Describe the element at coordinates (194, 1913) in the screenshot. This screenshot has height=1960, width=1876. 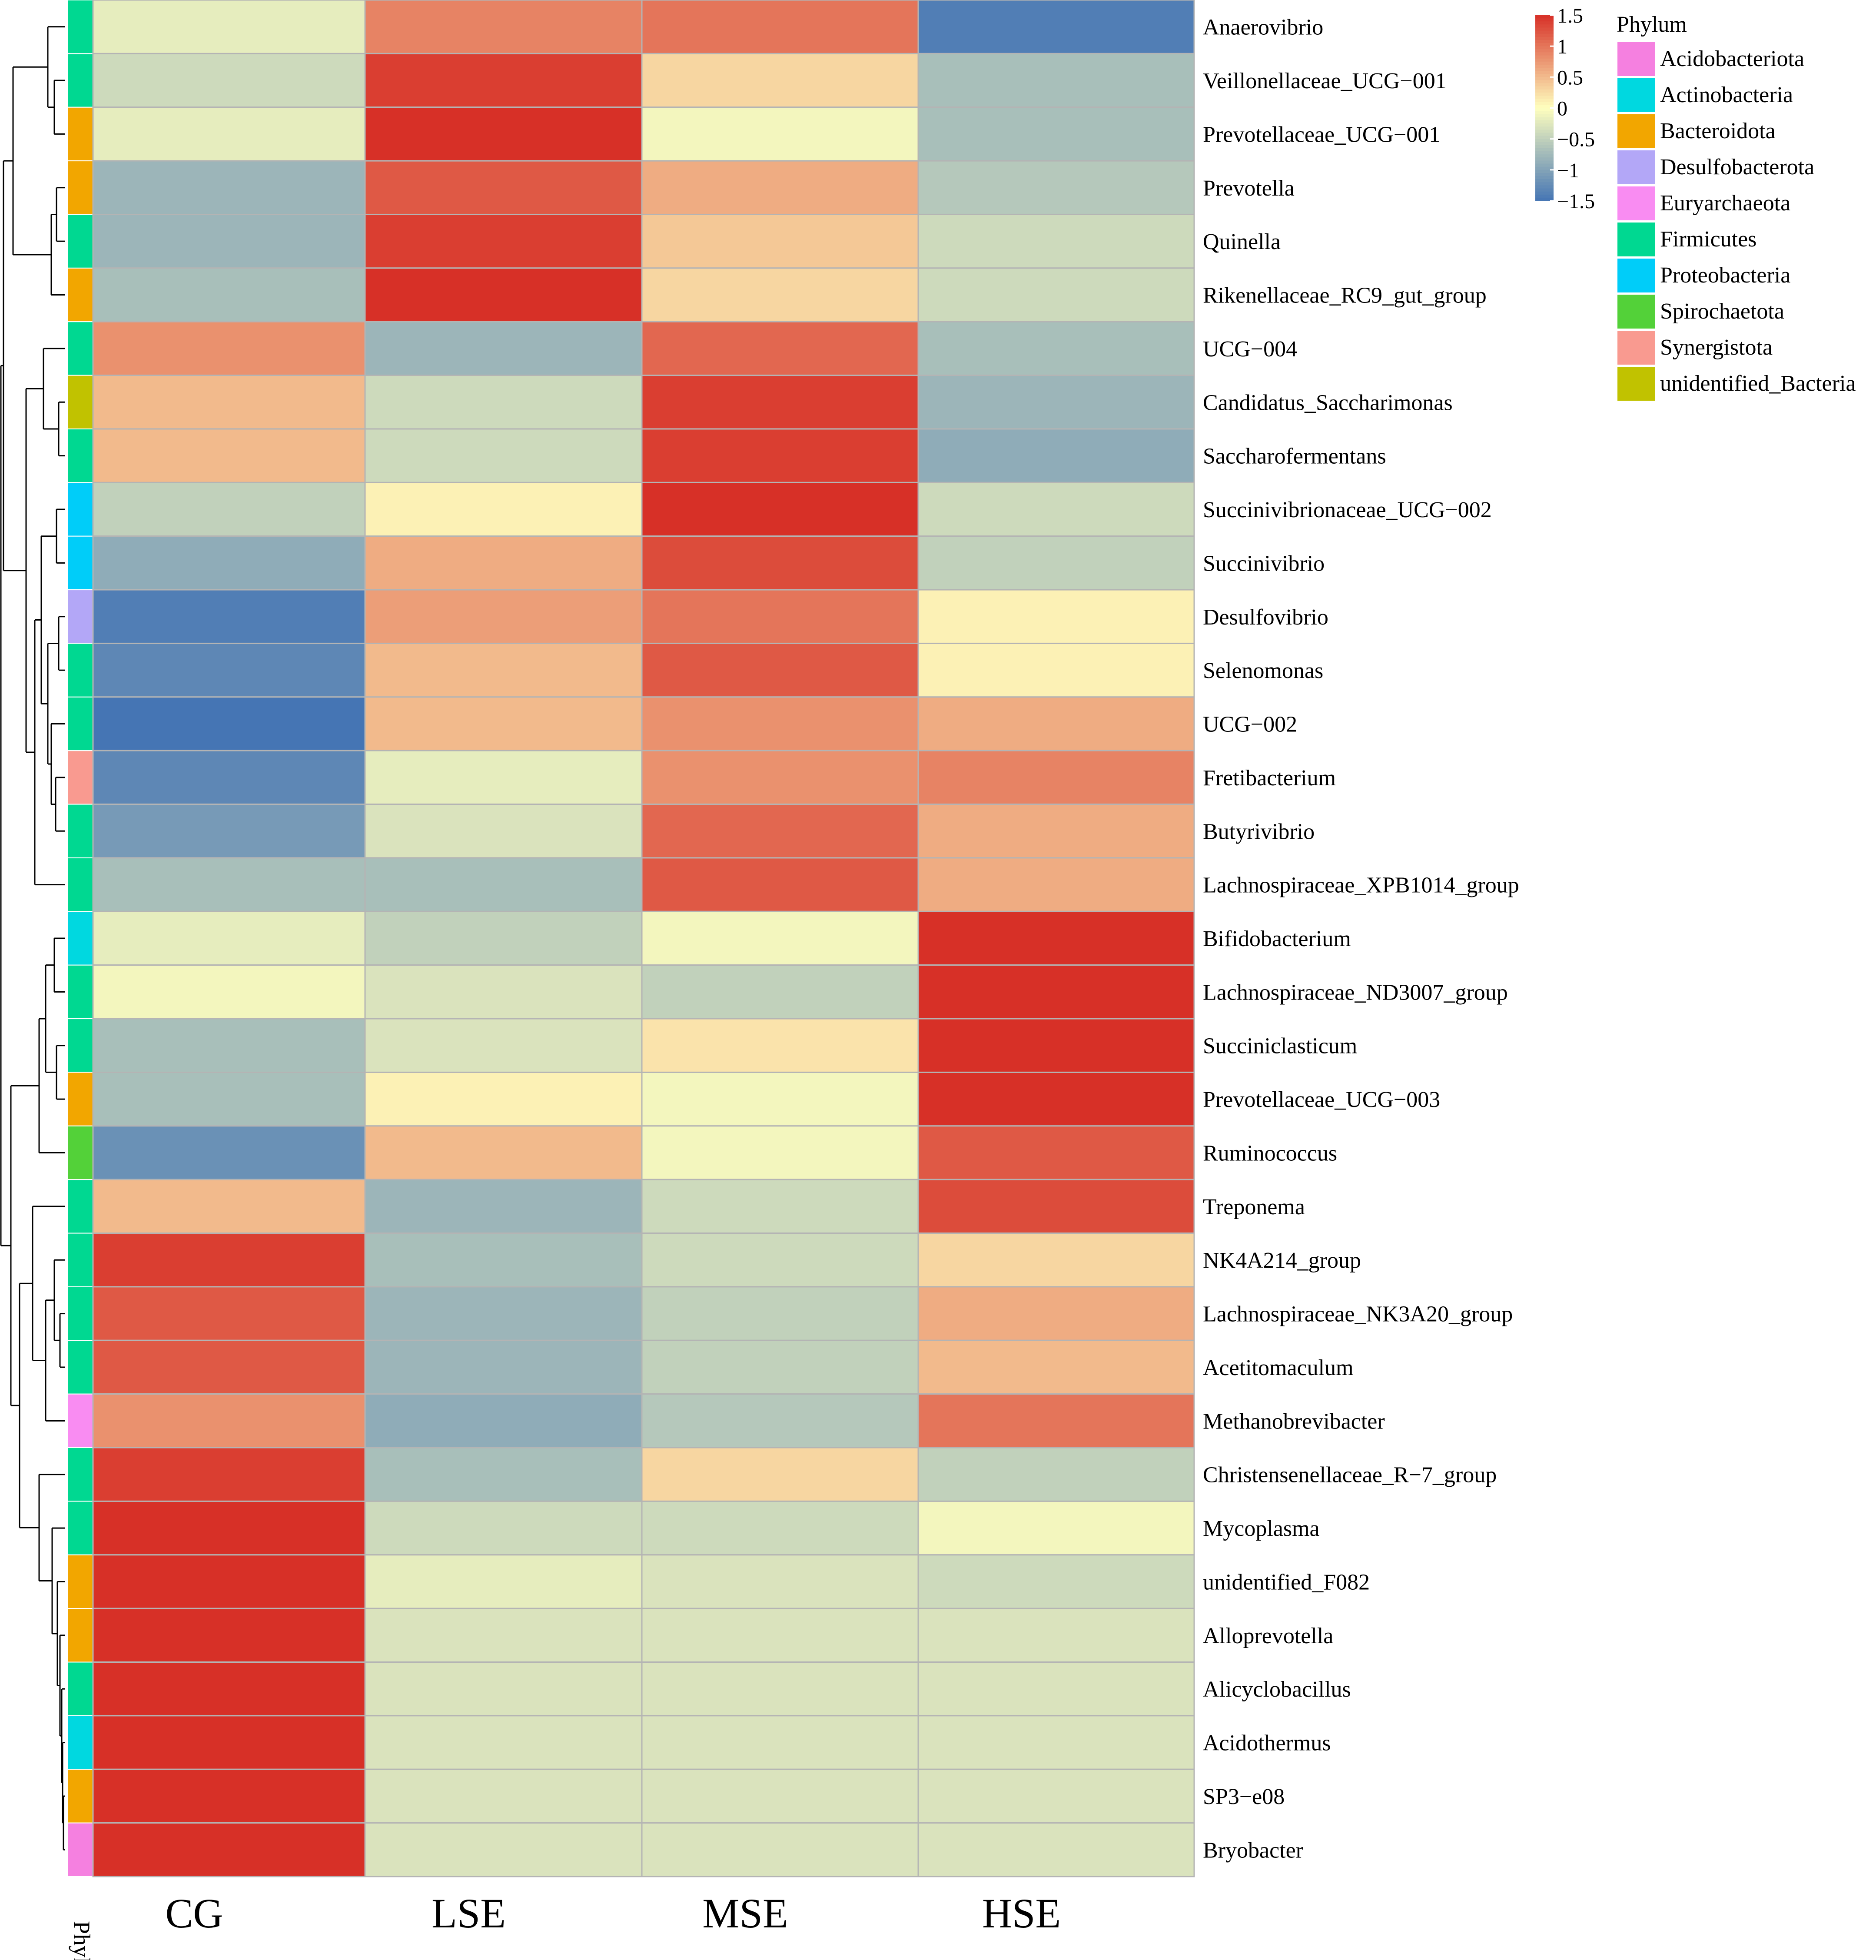
I see `column-label: CG` at that location.